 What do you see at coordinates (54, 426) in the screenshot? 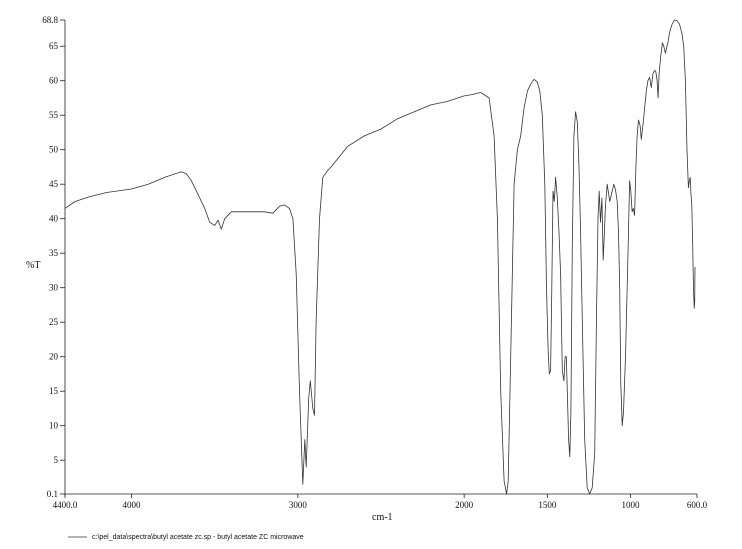
I see `y-tick-label: 10` at bounding box center [54, 426].